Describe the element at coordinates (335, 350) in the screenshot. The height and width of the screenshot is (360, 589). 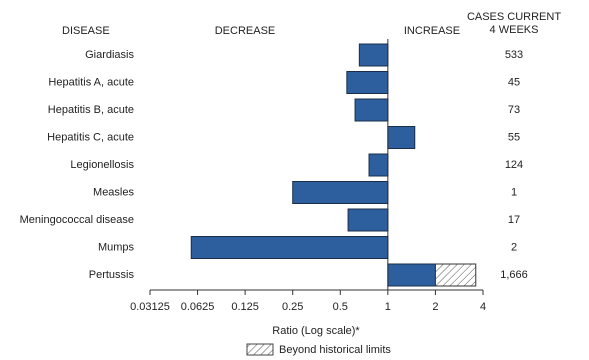
I see `legend-label: Beyond historical limits` at that location.